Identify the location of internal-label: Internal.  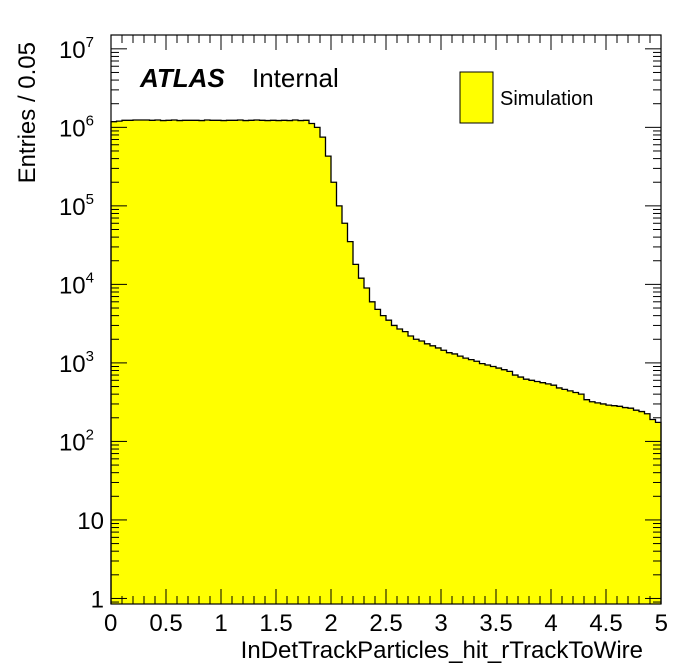
(295, 78).